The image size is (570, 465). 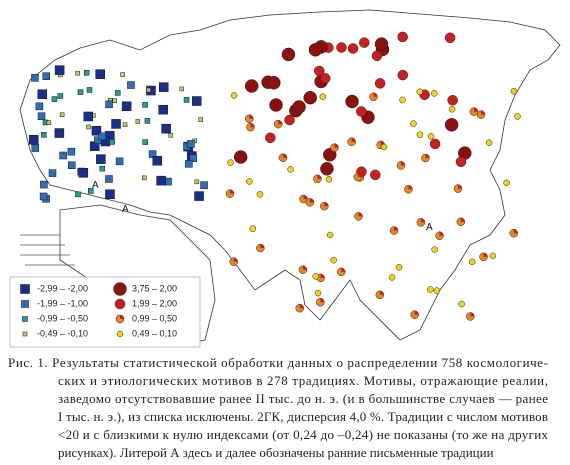 I want to click on sea-hatching, so click(x=47, y=250).